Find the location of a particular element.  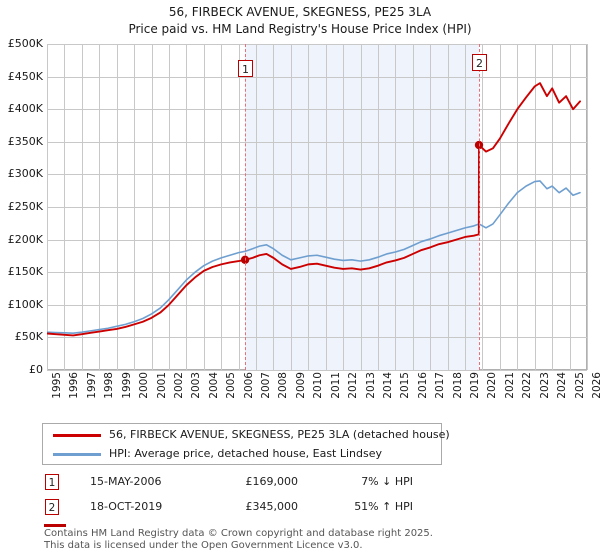

transaction-point-markers is located at coordinates (362, 202).